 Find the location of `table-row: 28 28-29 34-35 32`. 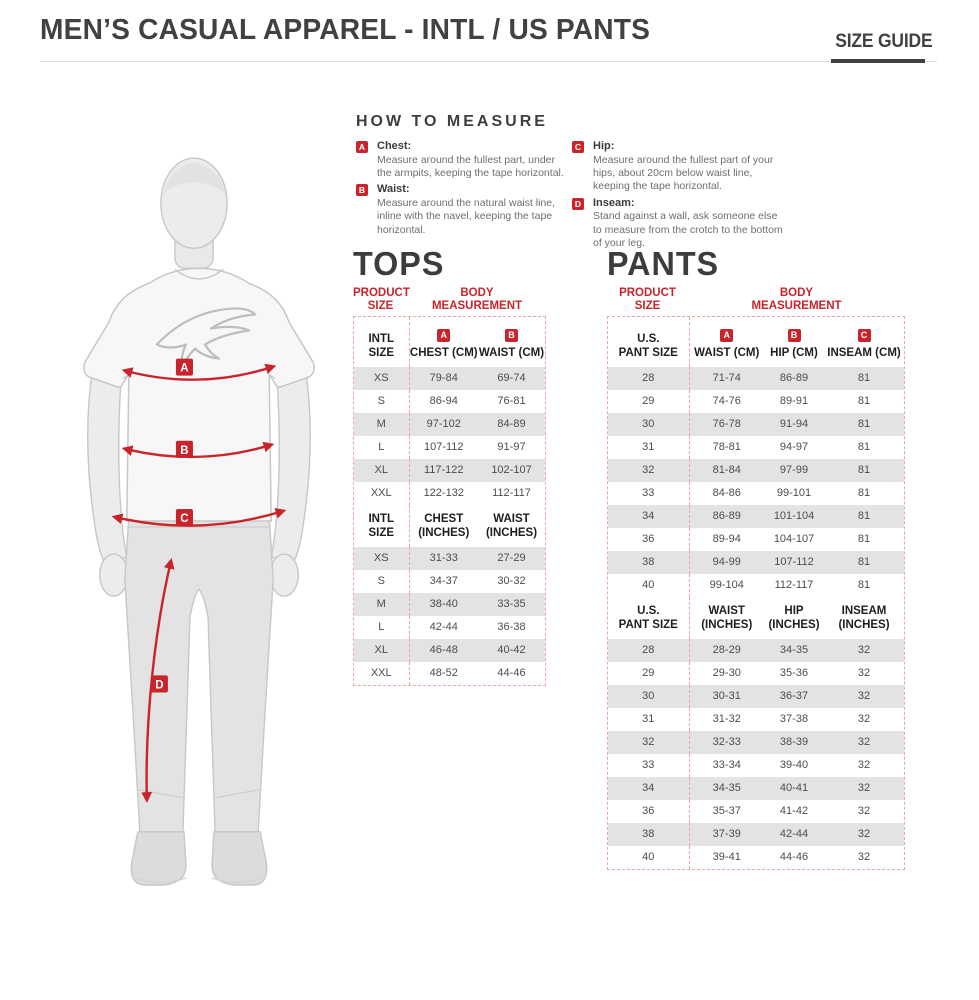

table-row: 28 28-29 34-35 32 is located at coordinates (756, 650).